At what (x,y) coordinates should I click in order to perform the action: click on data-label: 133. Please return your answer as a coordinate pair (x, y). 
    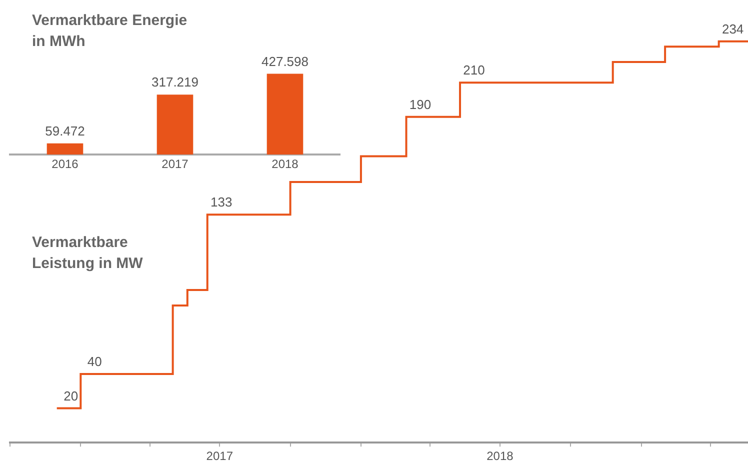
    Looking at the image, I should click on (221, 202).